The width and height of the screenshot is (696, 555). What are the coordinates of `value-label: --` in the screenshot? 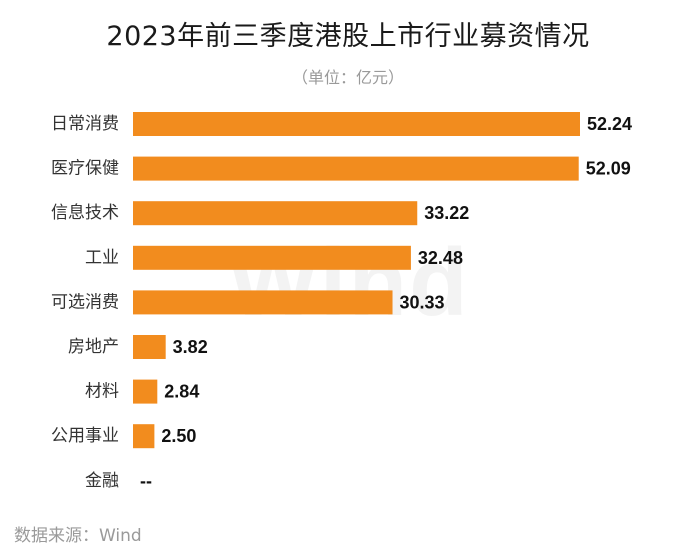 It's located at (146, 481).